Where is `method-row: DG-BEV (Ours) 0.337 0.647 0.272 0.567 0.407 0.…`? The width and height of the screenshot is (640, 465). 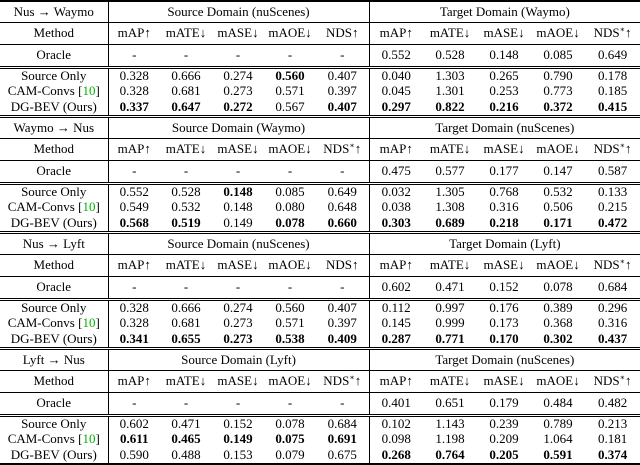 method-row: DG-BEV (Ours) 0.337 0.647 0.272 0.567 0.407 0.… is located at coordinates (320, 108).